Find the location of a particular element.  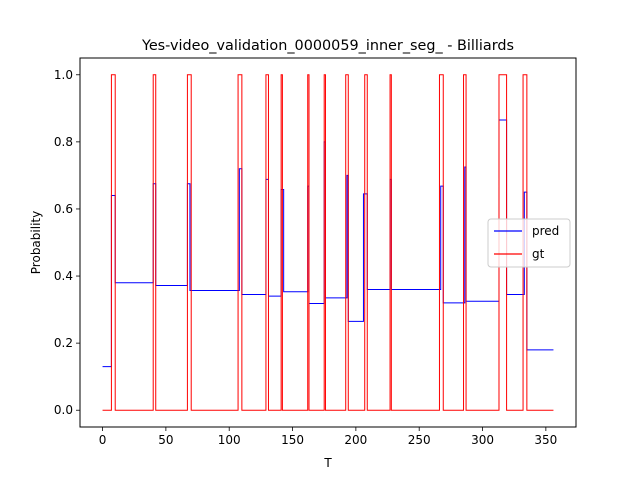

x-tick-label: 150 is located at coordinates (292, 440).